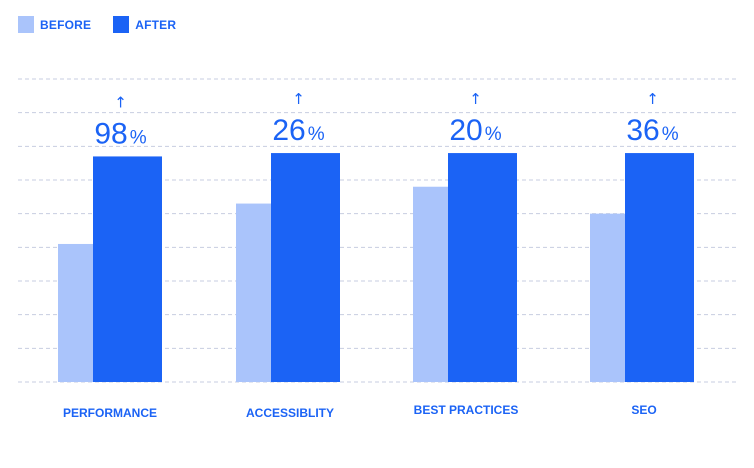  Describe the element at coordinates (110, 133) in the screenshot. I see `data-label-value: 98` at that location.